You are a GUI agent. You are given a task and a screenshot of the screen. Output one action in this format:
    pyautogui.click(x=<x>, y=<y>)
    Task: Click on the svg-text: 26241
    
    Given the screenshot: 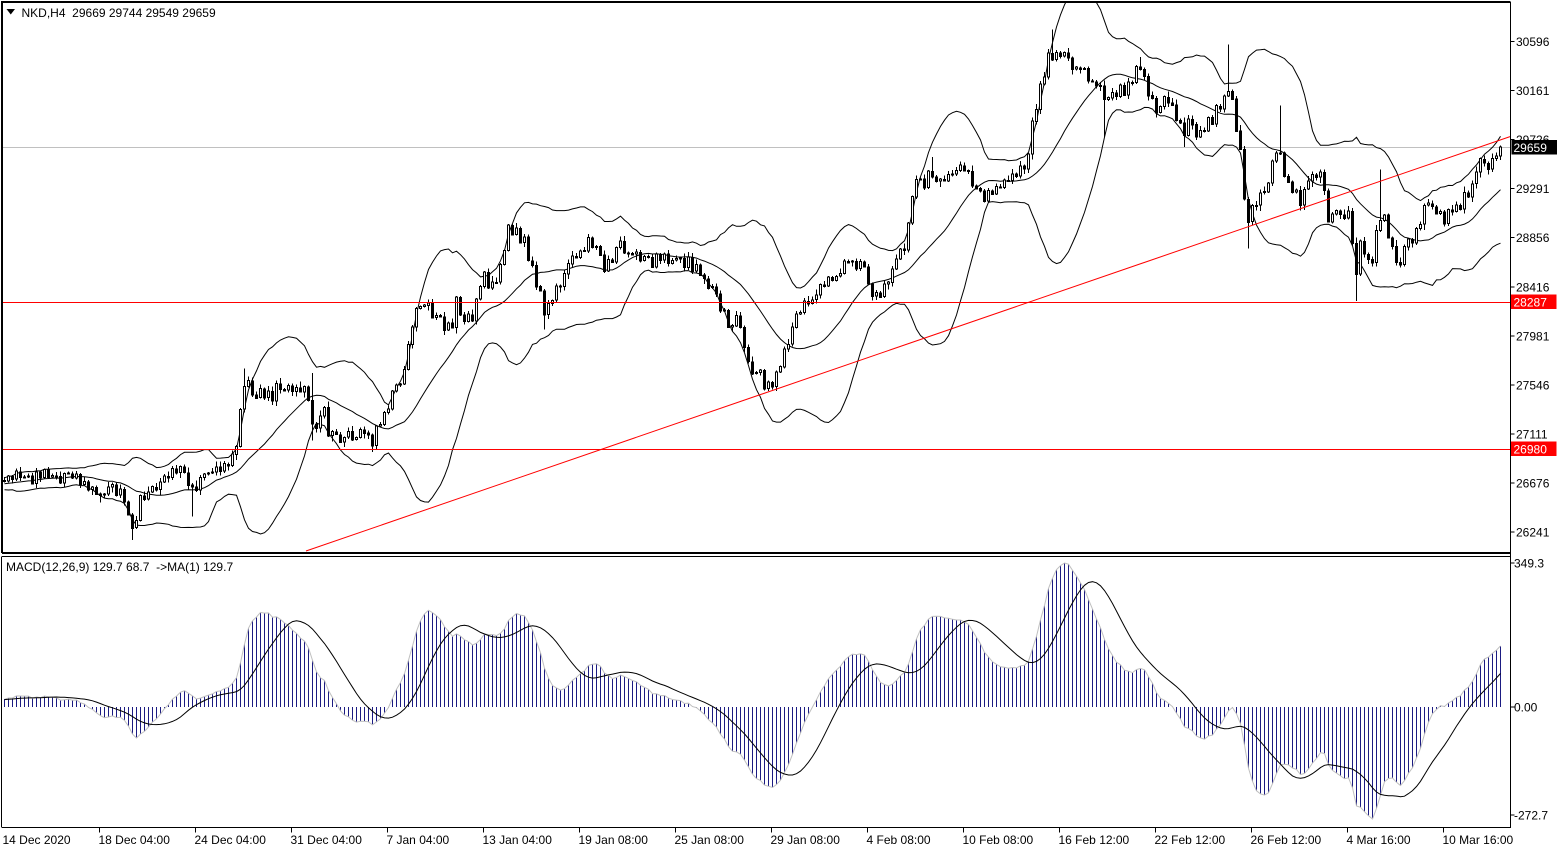 What is the action you would take?
    pyautogui.click(x=1533, y=532)
    